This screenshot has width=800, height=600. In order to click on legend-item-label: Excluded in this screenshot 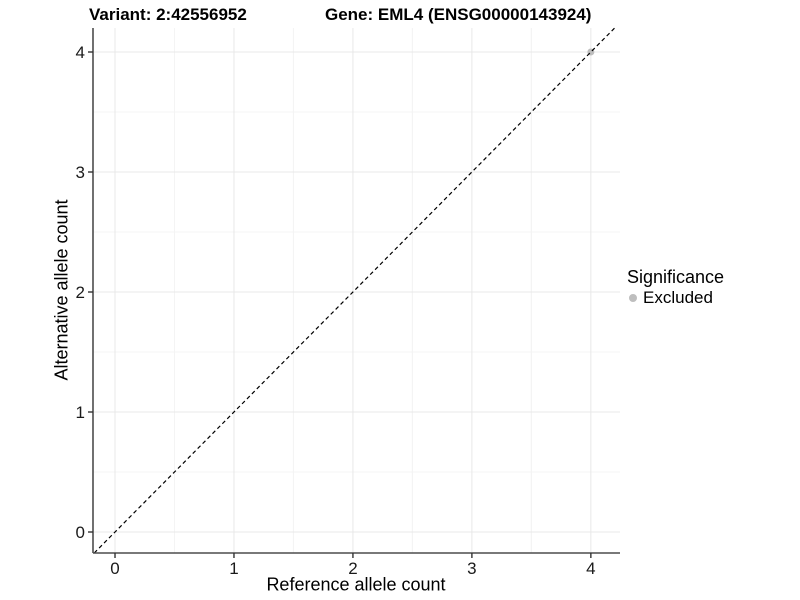, I will do `click(678, 297)`.